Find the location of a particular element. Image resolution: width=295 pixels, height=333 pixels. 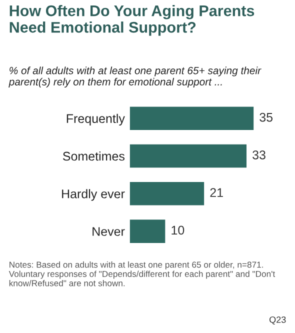

data-label: 35 is located at coordinates (266, 117).